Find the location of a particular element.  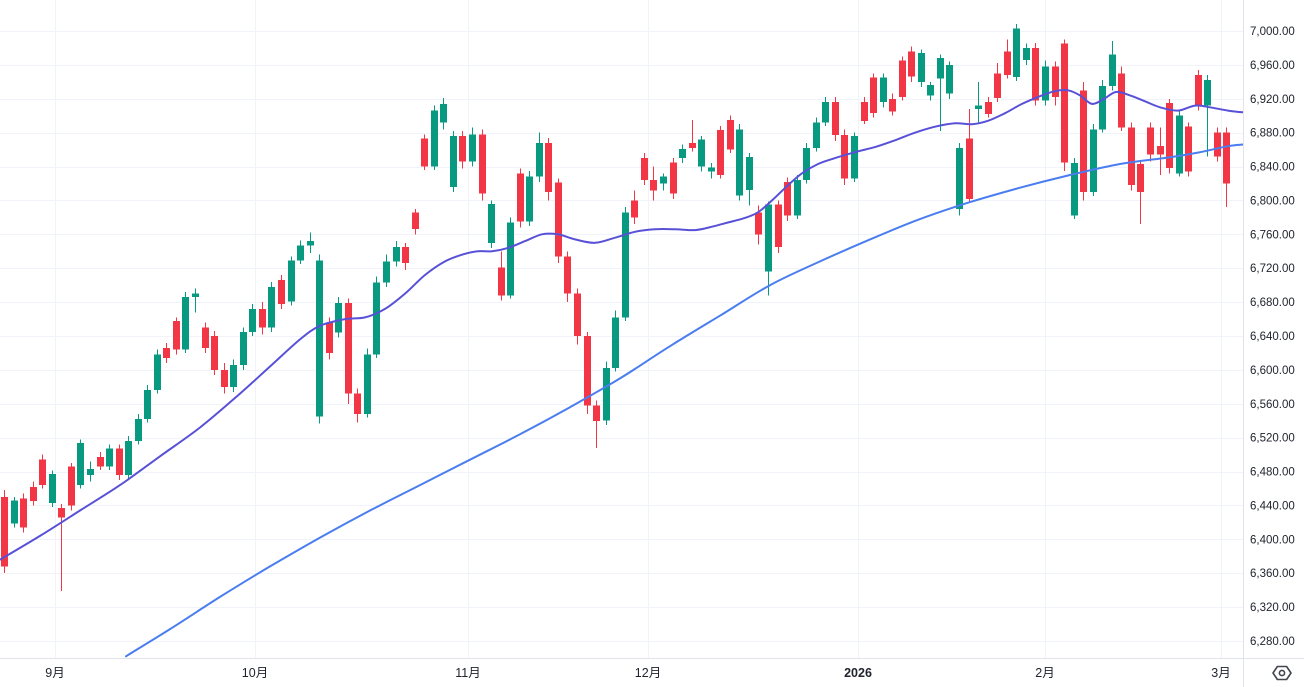

svg-text: 6,640.00 is located at coordinates (1272, 337).